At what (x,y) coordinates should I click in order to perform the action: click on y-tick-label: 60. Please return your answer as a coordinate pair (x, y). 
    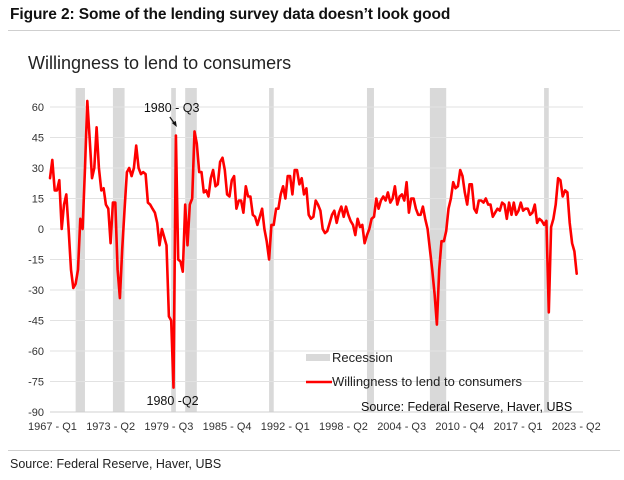
    Looking at the image, I should click on (38, 108).